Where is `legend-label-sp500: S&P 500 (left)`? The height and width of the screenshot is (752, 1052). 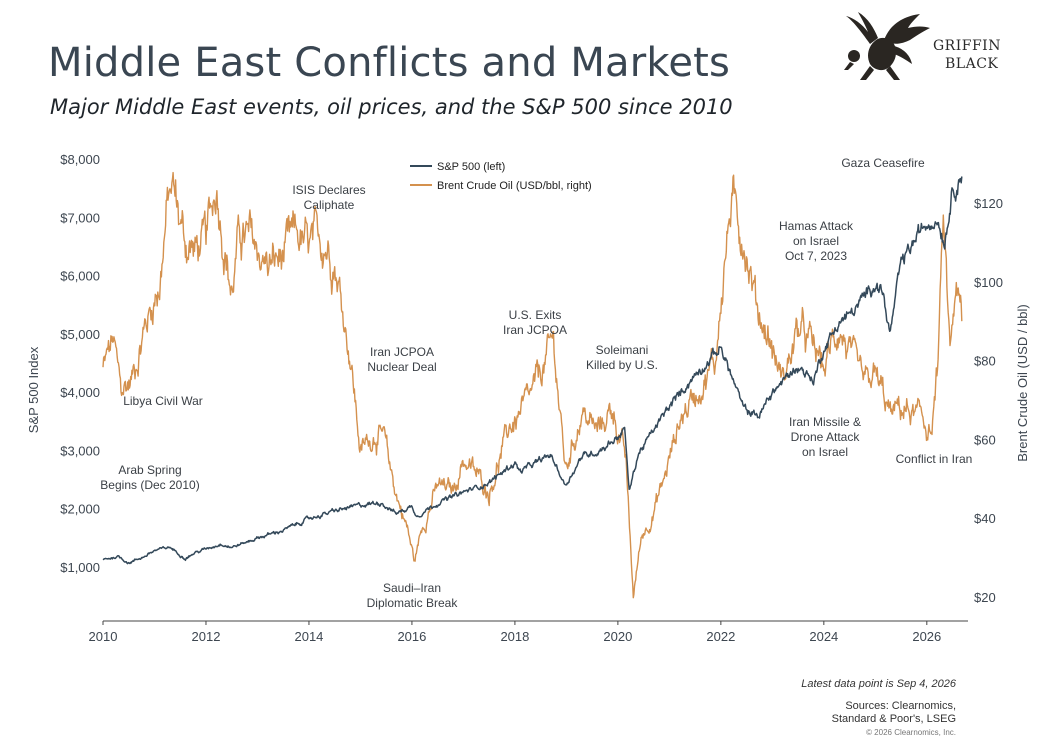 legend-label-sp500: S&P 500 (left) is located at coordinates (471, 167).